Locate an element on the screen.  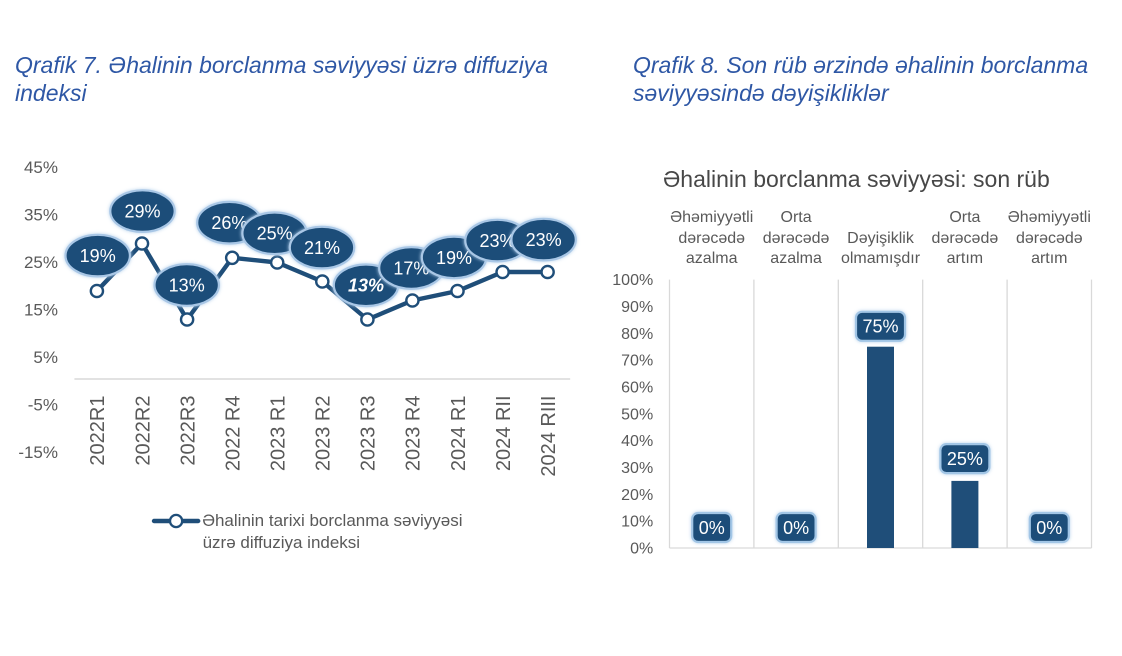
svg-text: -15% is located at coordinates (38, 452).